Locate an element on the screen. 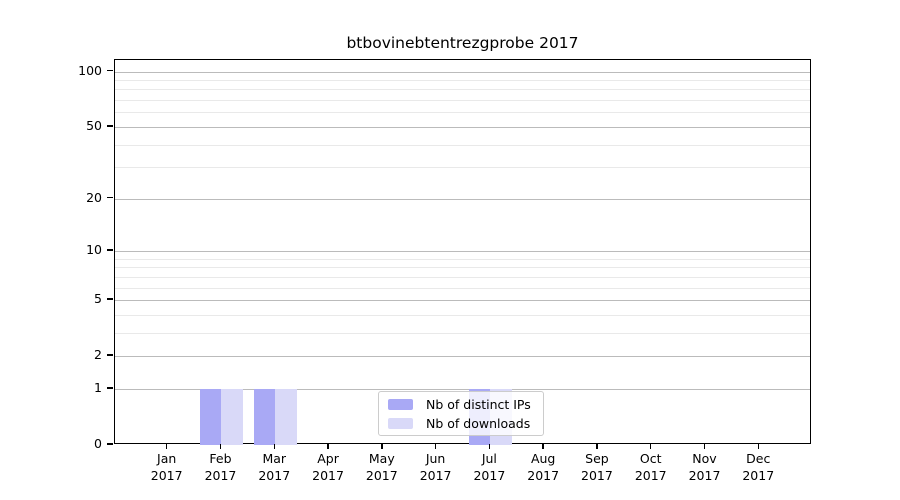 This screenshot has width=900, height=500. x-tick-label: Jan 2017 is located at coordinates (167, 467).